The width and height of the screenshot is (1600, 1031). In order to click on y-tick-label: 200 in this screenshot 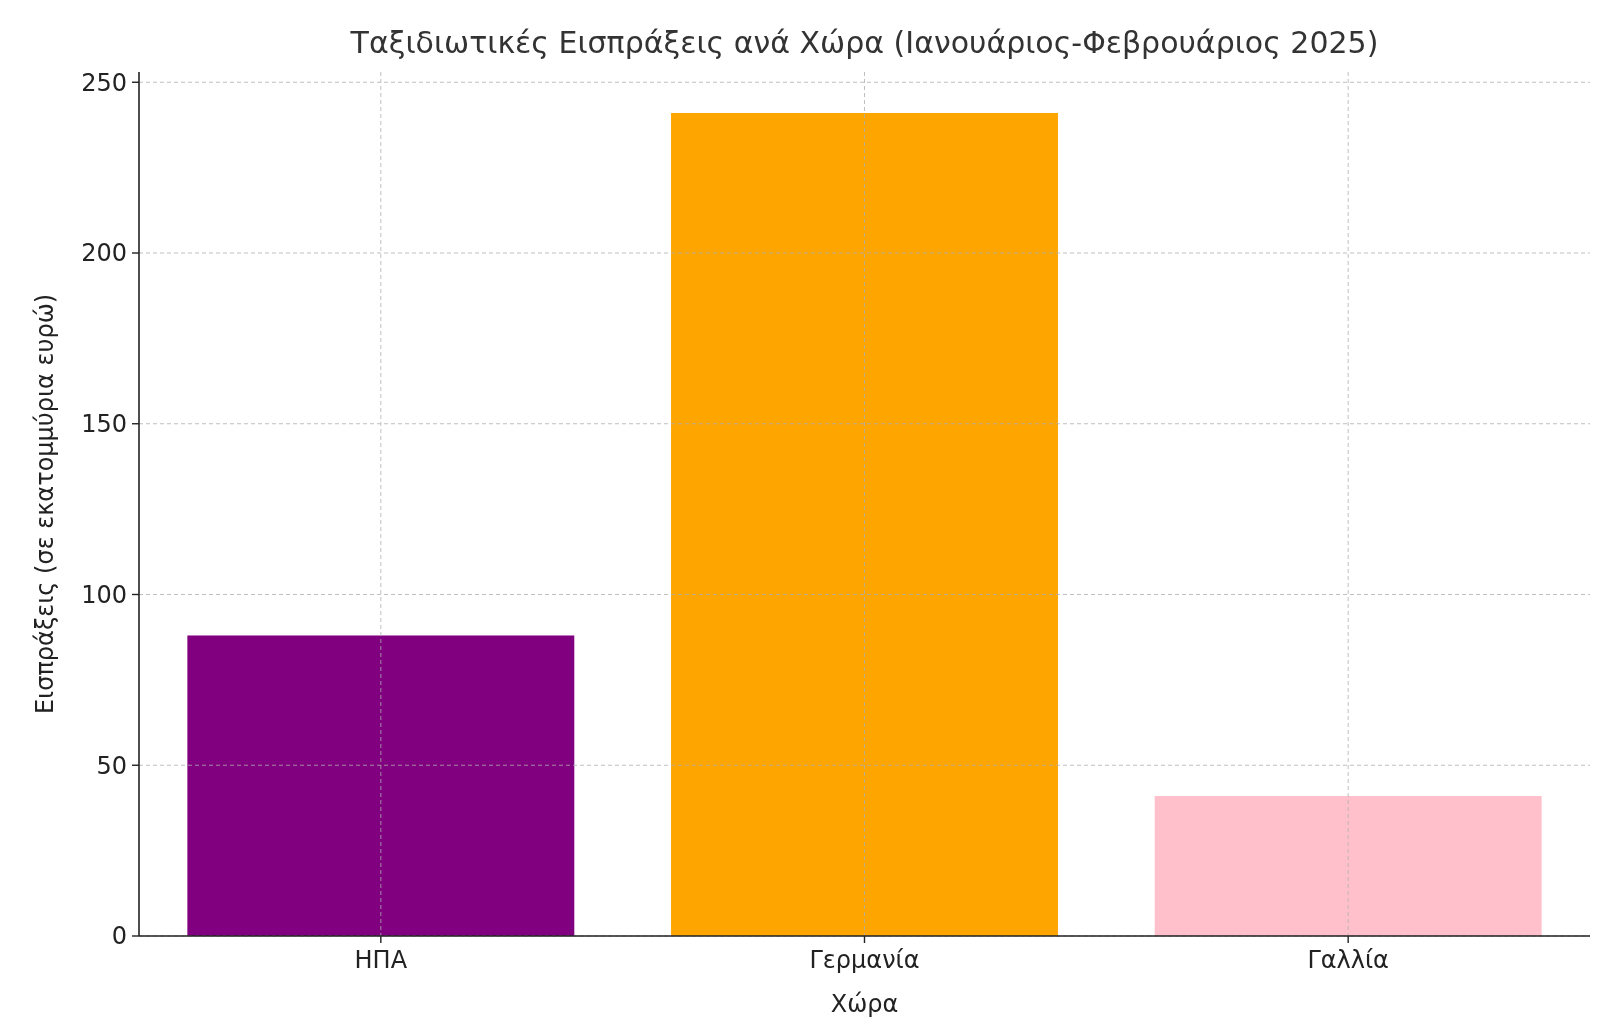, I will do `click(104, 253)`.